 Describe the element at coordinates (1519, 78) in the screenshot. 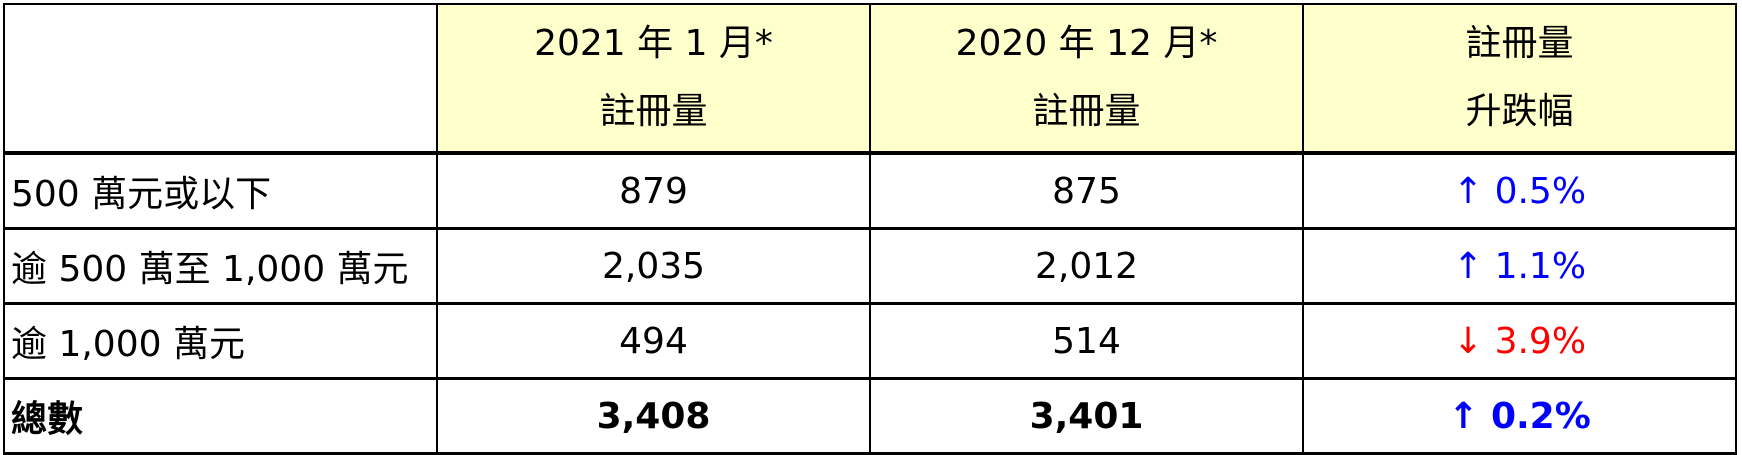

I see `header-change: 註冊量 升跌幅` at that location.